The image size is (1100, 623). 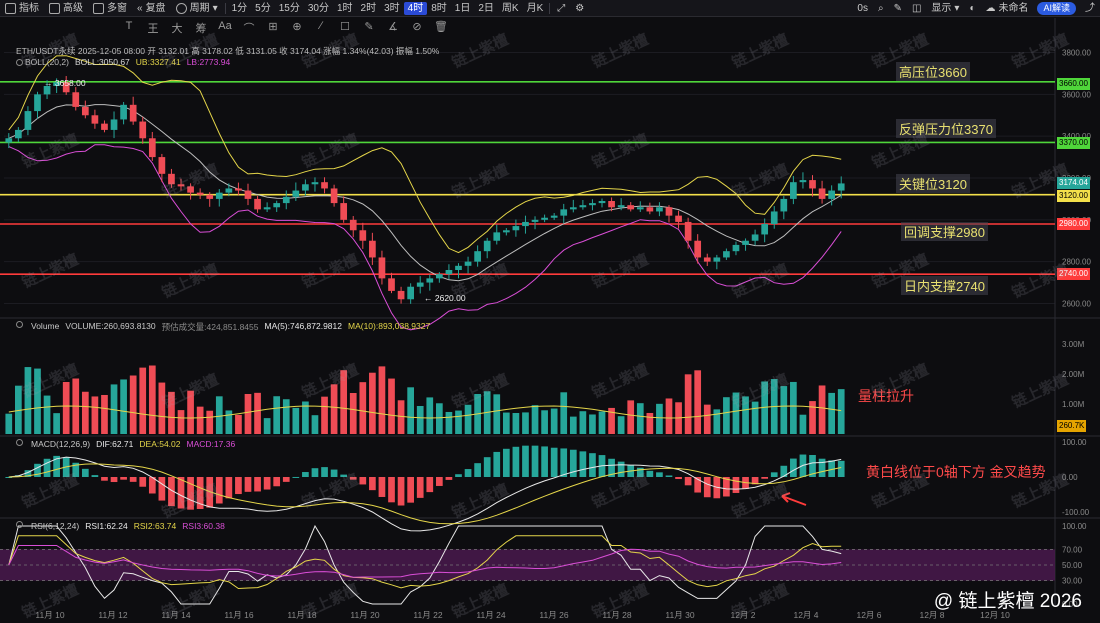 I want to click on time-tick-label: 12月 2, so click(x=742, y=615).